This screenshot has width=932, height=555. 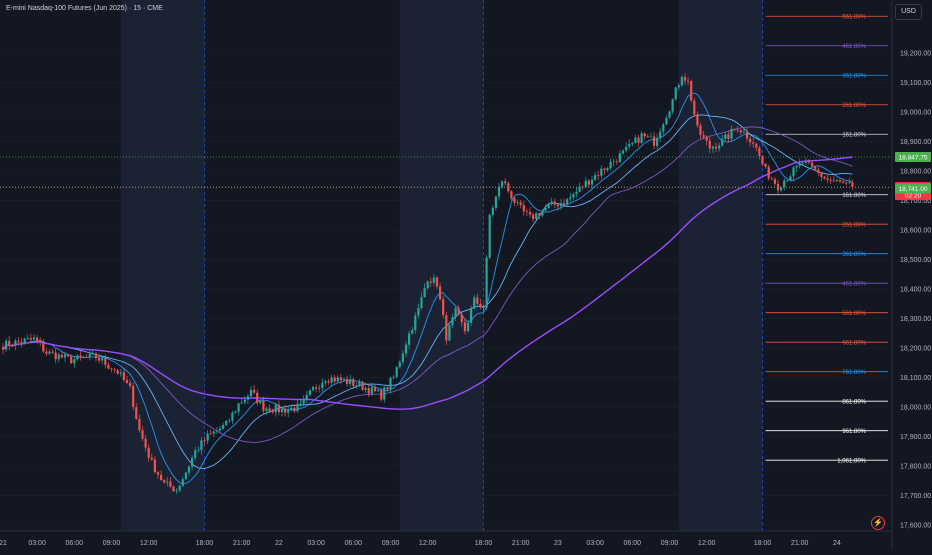 I want to click on y-tick-label: 18,300.00, so click(x=915, y=319).